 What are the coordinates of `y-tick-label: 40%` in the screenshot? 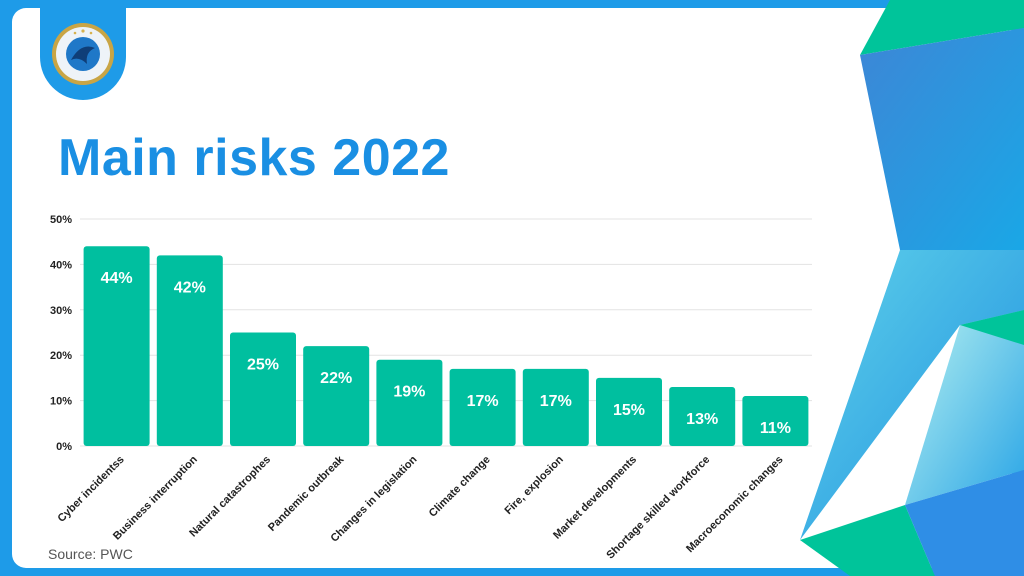 It's located at (61, 265).